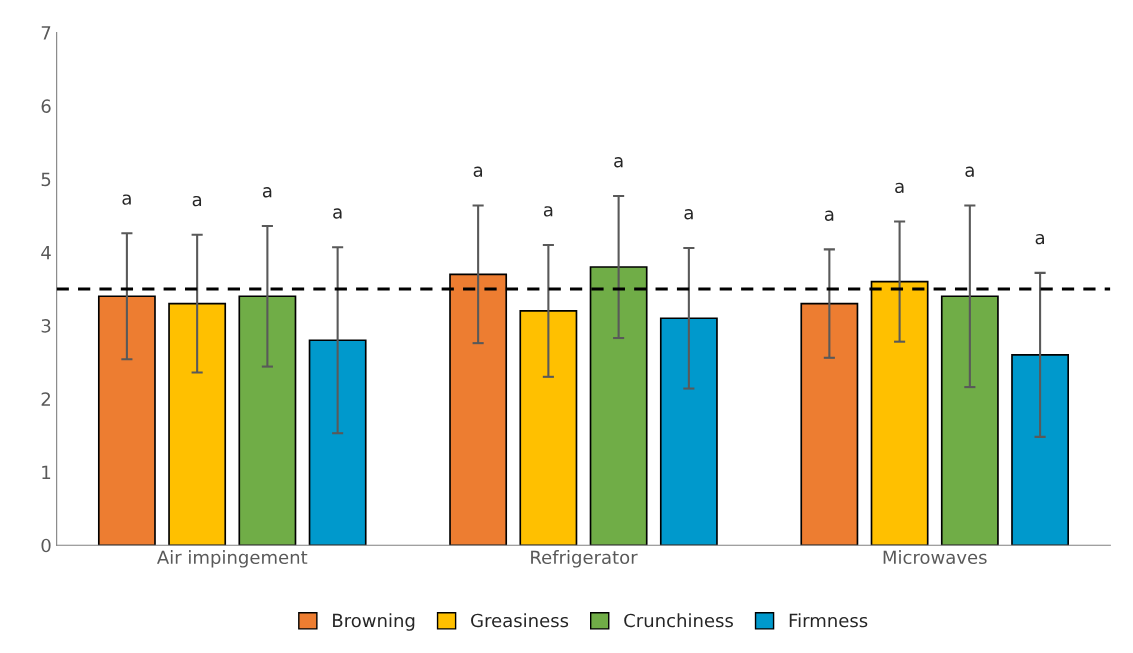 This screenshot has height=653, width=1133. I want to click on legend-label: Browning, so click(374, 622).